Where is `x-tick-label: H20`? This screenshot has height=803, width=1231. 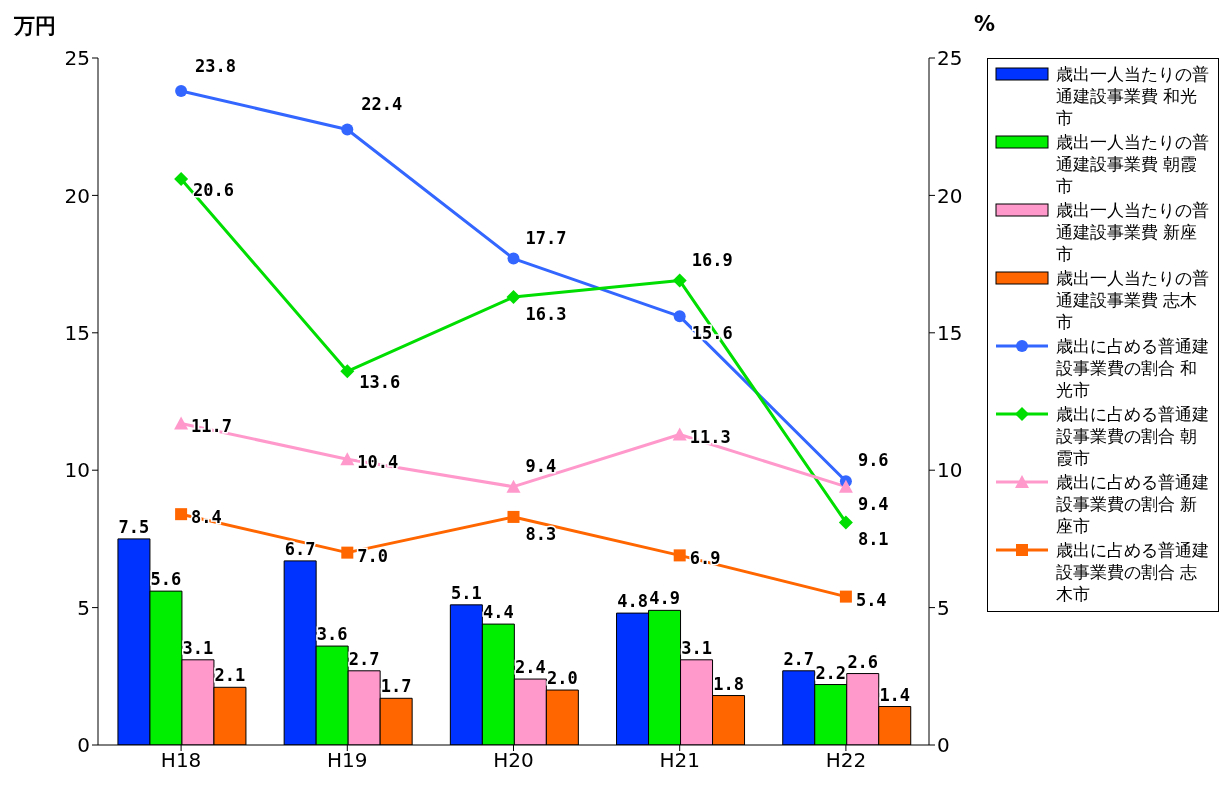 x-tick-label: H20 is located at coordinates (513, 760).